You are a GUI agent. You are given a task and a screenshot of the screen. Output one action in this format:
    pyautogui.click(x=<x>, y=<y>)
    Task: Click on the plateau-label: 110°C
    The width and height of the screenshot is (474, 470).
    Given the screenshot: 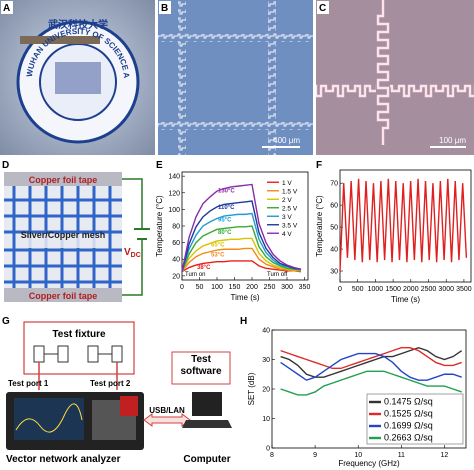 What is the action you would take?
    pyautogui.click(x=226, y=208)
    